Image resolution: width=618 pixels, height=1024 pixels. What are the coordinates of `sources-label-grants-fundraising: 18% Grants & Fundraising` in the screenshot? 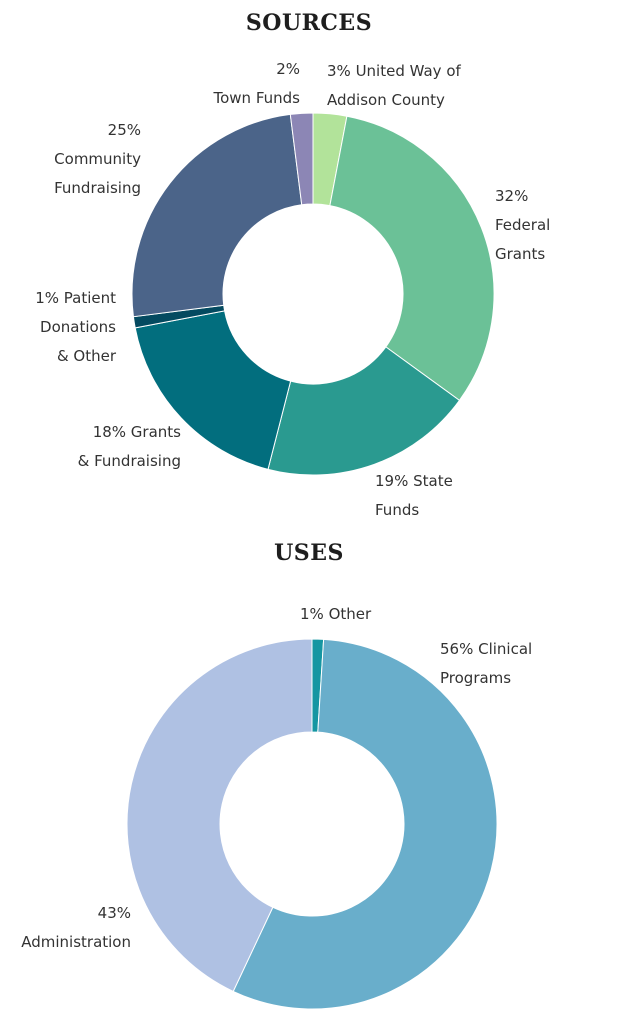 It's located at (129, 446).